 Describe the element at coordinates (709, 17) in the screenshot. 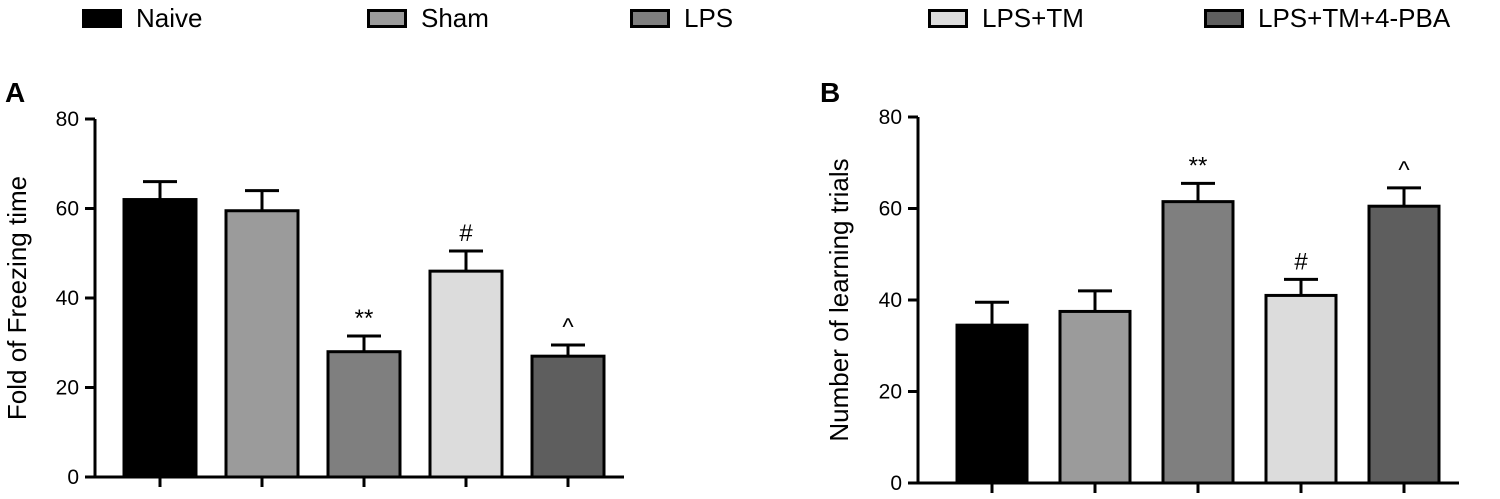

I see `legend-label-lps: LPS` at that location.